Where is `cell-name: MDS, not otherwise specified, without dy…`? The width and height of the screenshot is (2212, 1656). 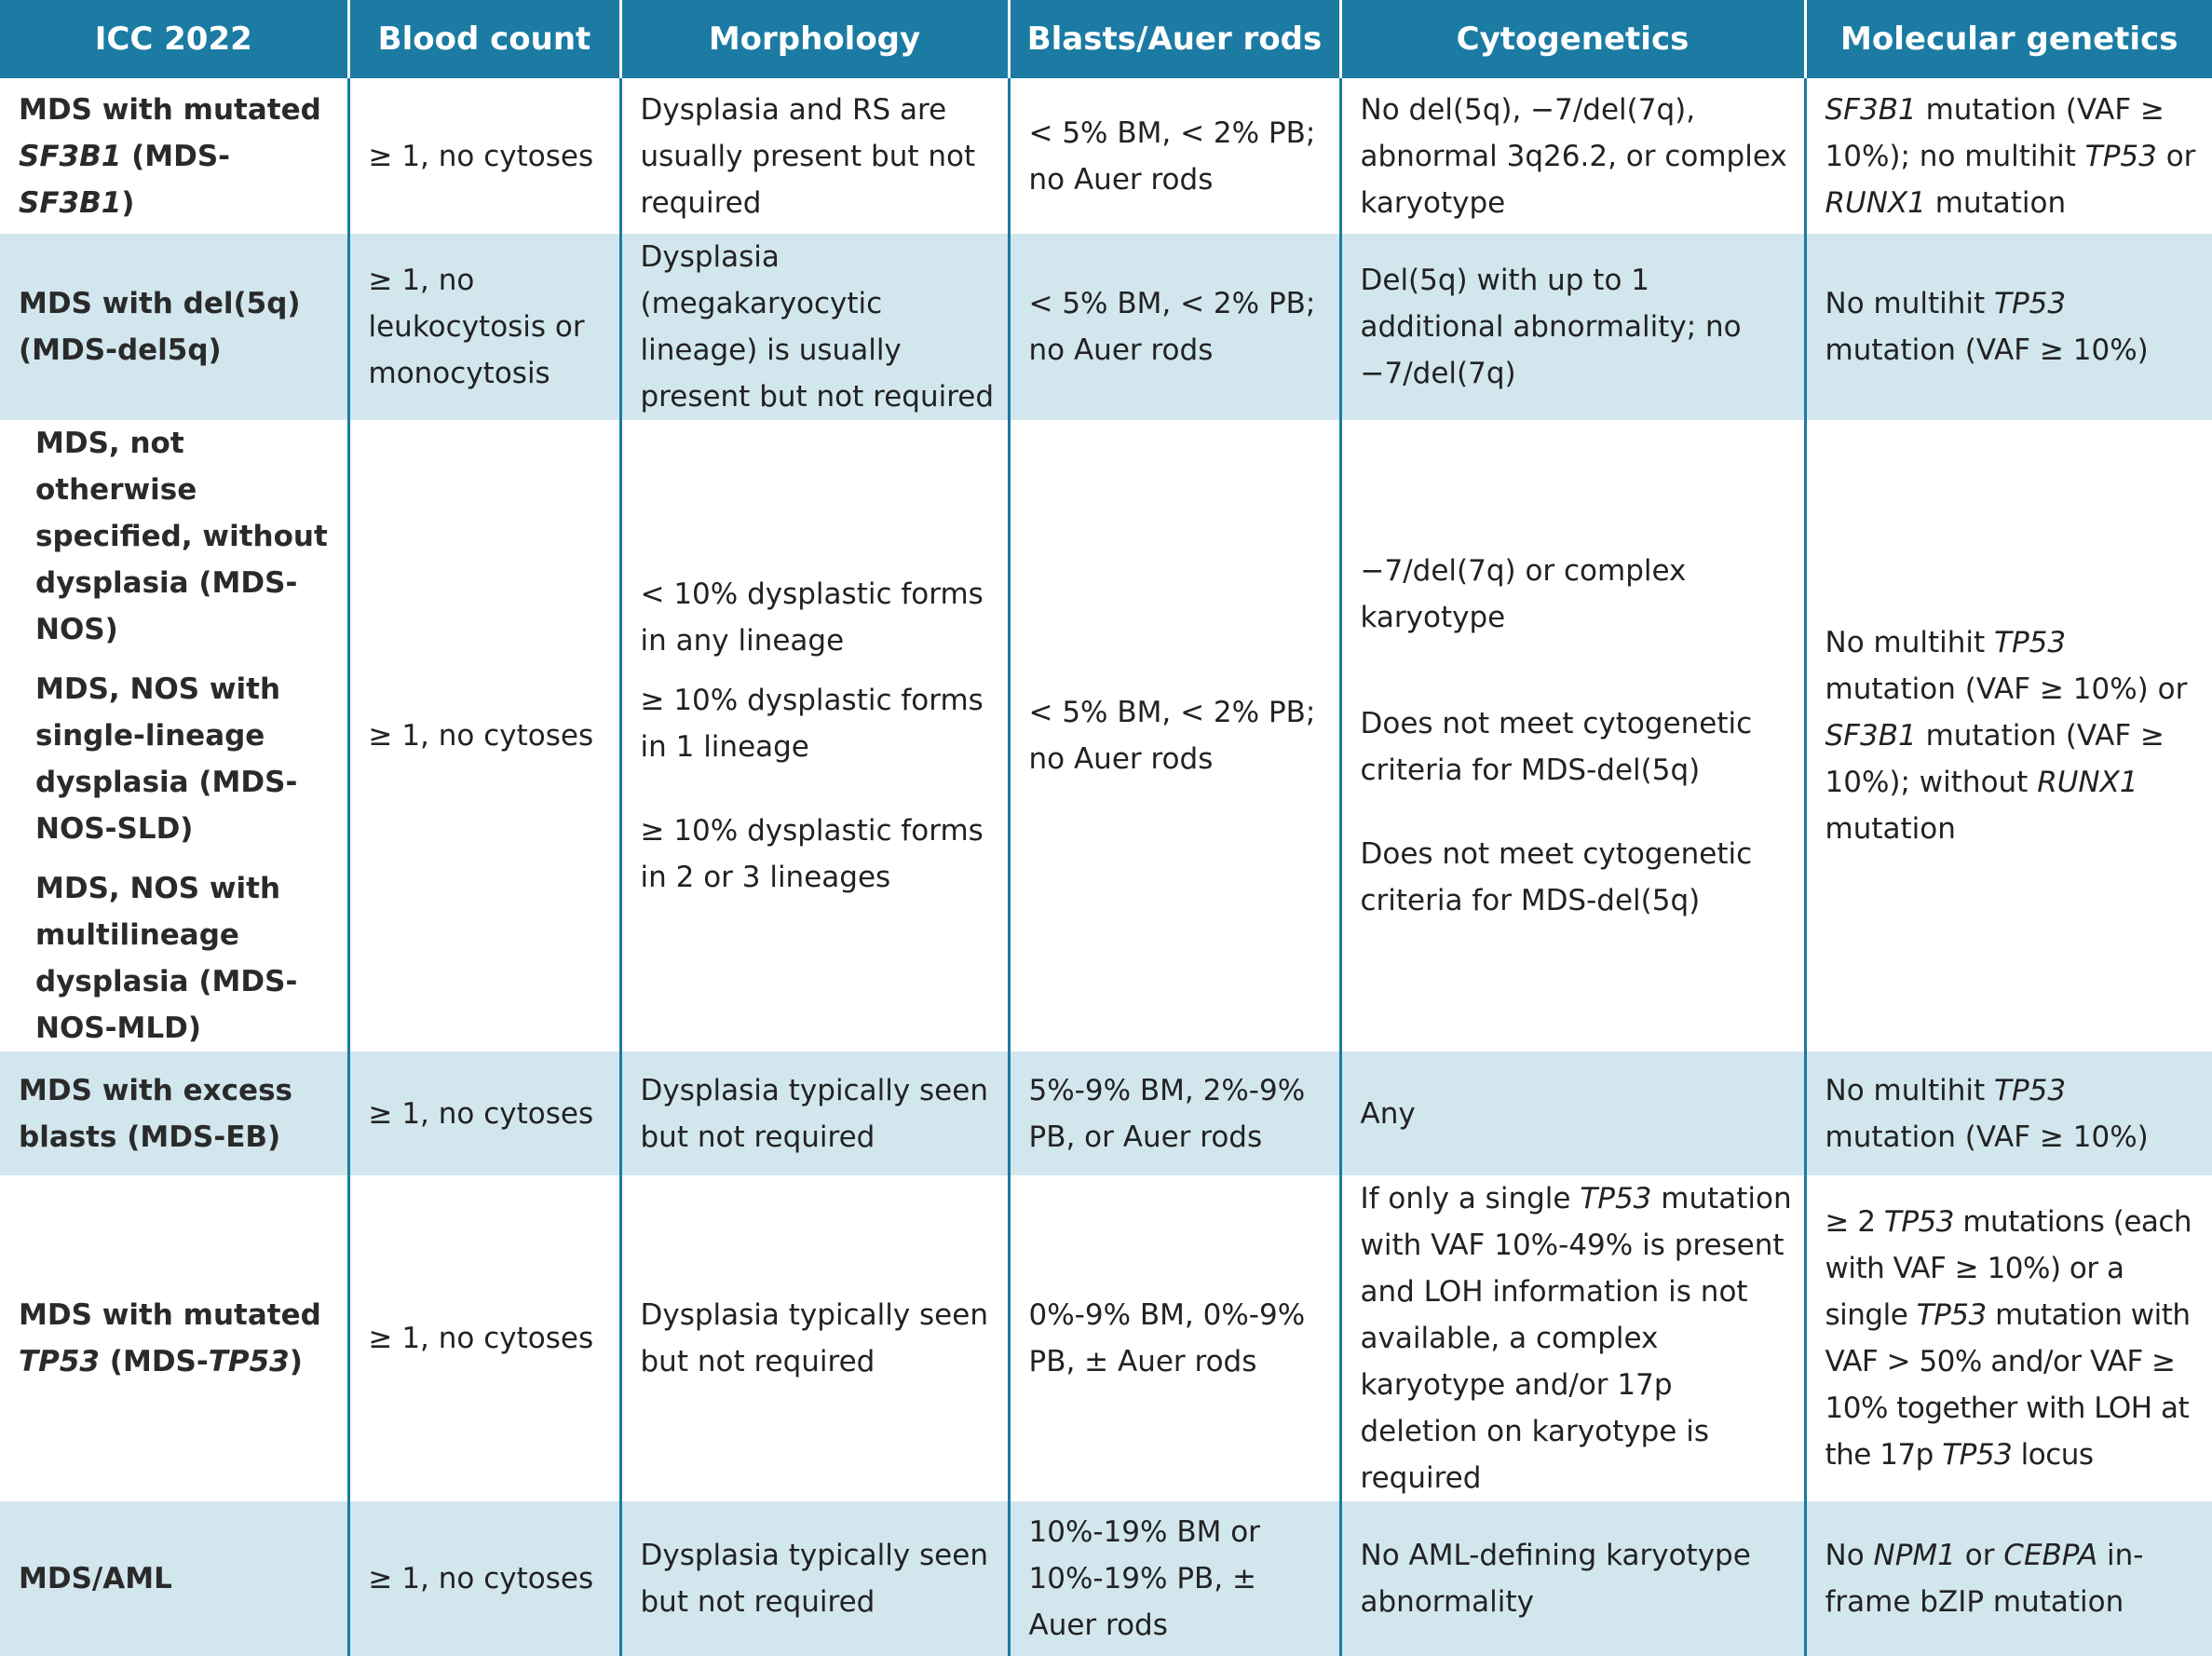 cell-name: MDS, not otherwise specified, without dy… is located at coordinates (175, 736).